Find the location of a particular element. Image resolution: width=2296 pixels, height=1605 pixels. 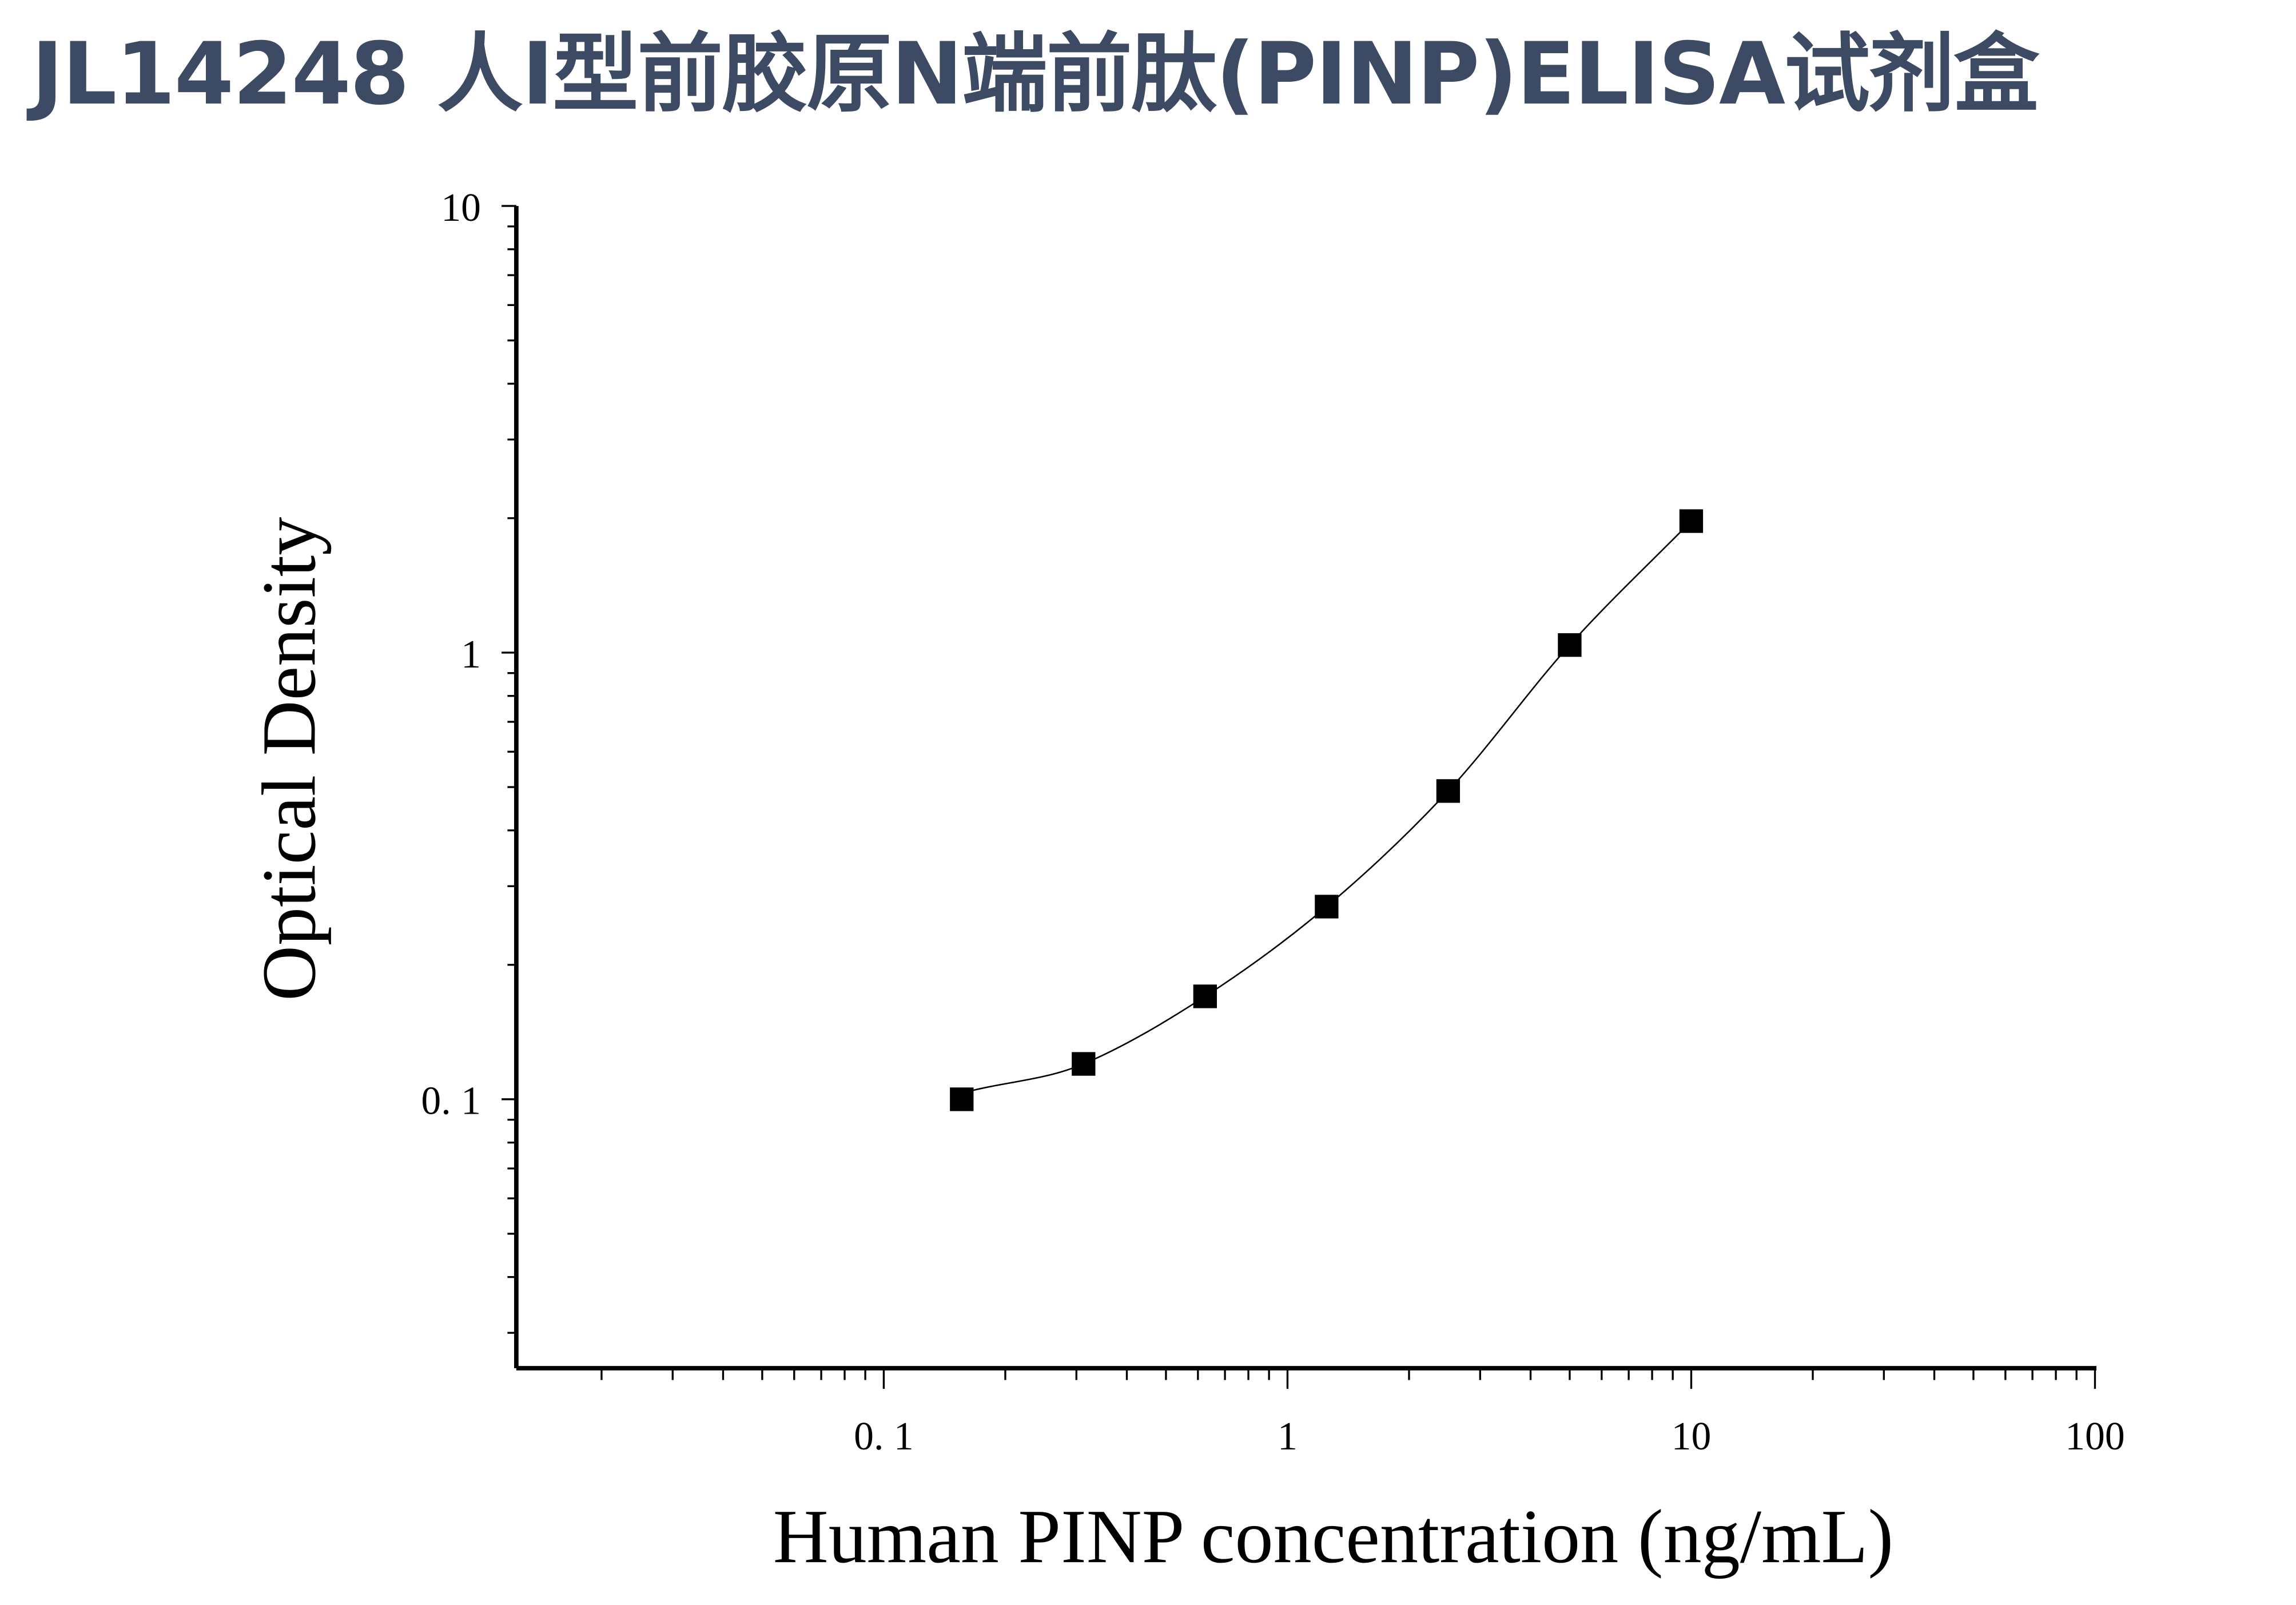

x-axis-label: Human PINP concentration (ng/mL) is located at coordinates (1333, 1536).